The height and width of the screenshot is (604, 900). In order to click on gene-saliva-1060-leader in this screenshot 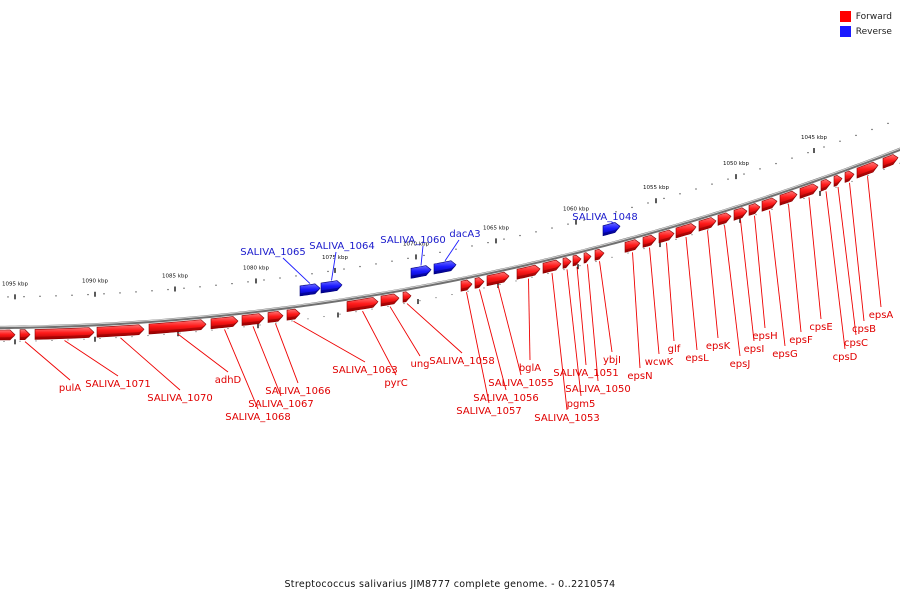, I will do `click(422, 255)`.